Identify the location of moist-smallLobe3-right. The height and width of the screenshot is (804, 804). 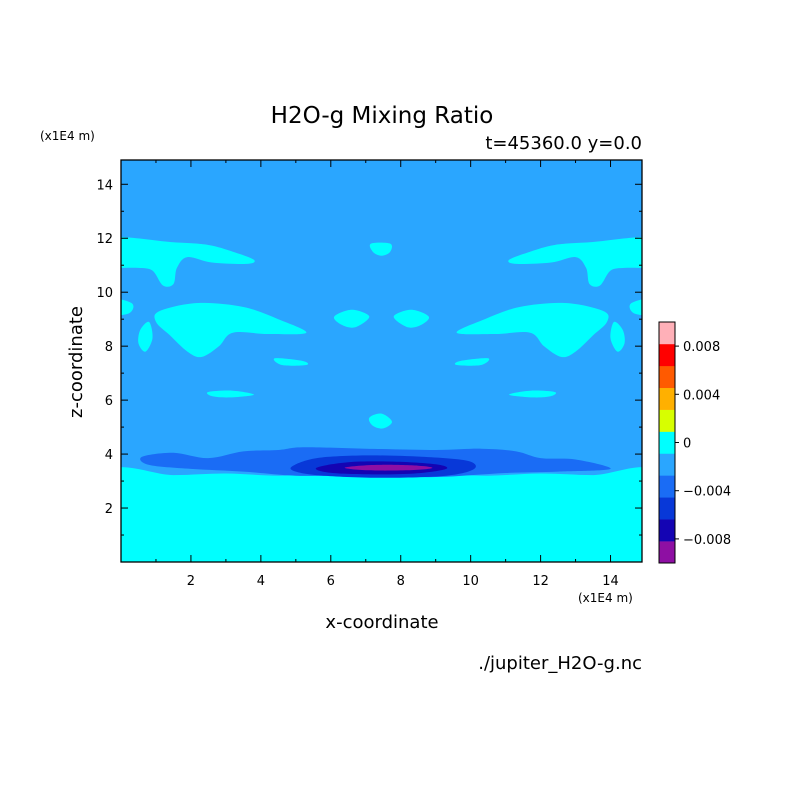
(533, 394).